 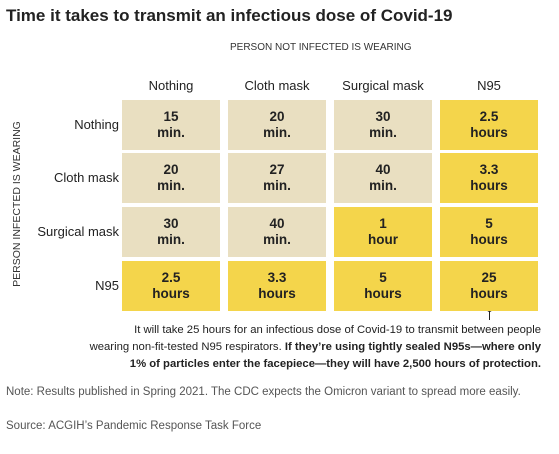 I want to click on row-header: N95, so click(x=107, y=285).